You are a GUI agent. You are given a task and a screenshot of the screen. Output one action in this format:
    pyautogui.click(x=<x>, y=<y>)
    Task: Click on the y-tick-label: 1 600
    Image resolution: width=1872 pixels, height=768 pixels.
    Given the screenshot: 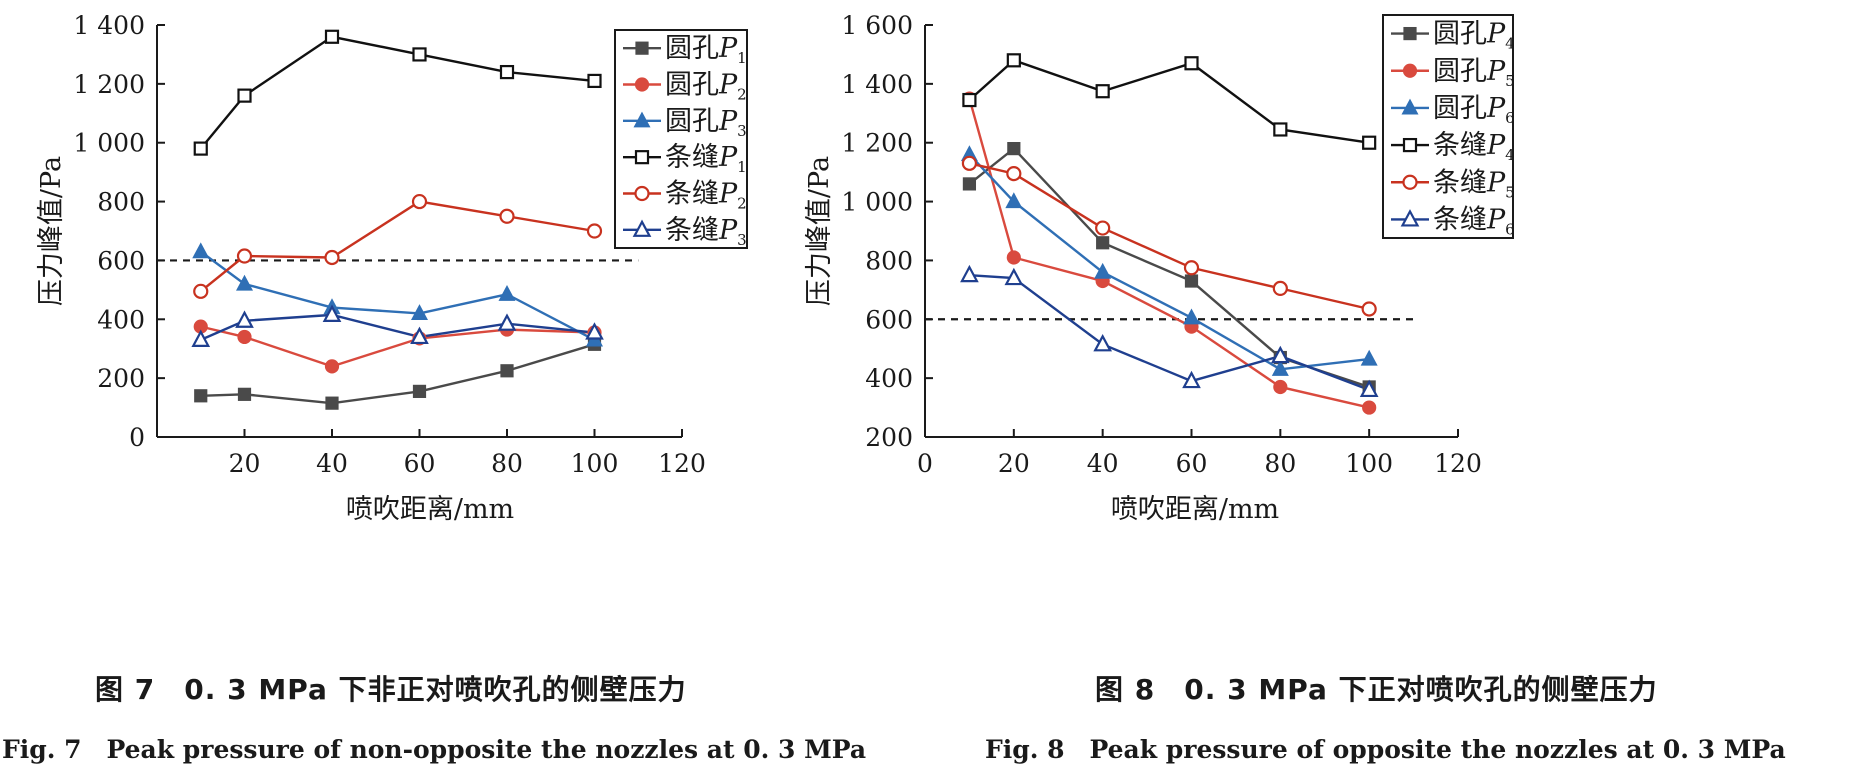 What is the action you would take?
    pyautogui.click(x=877, y=25)
    